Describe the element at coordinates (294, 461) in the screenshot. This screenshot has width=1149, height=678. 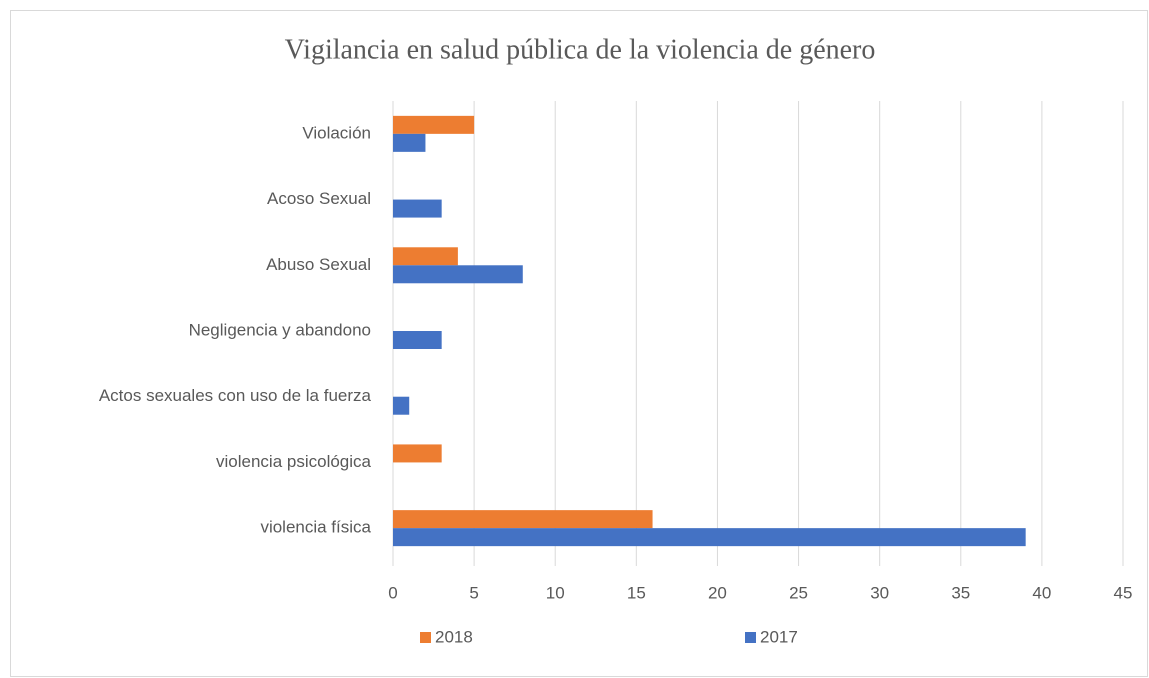
I see `y-tick-label: violencia psicológica` at that location.